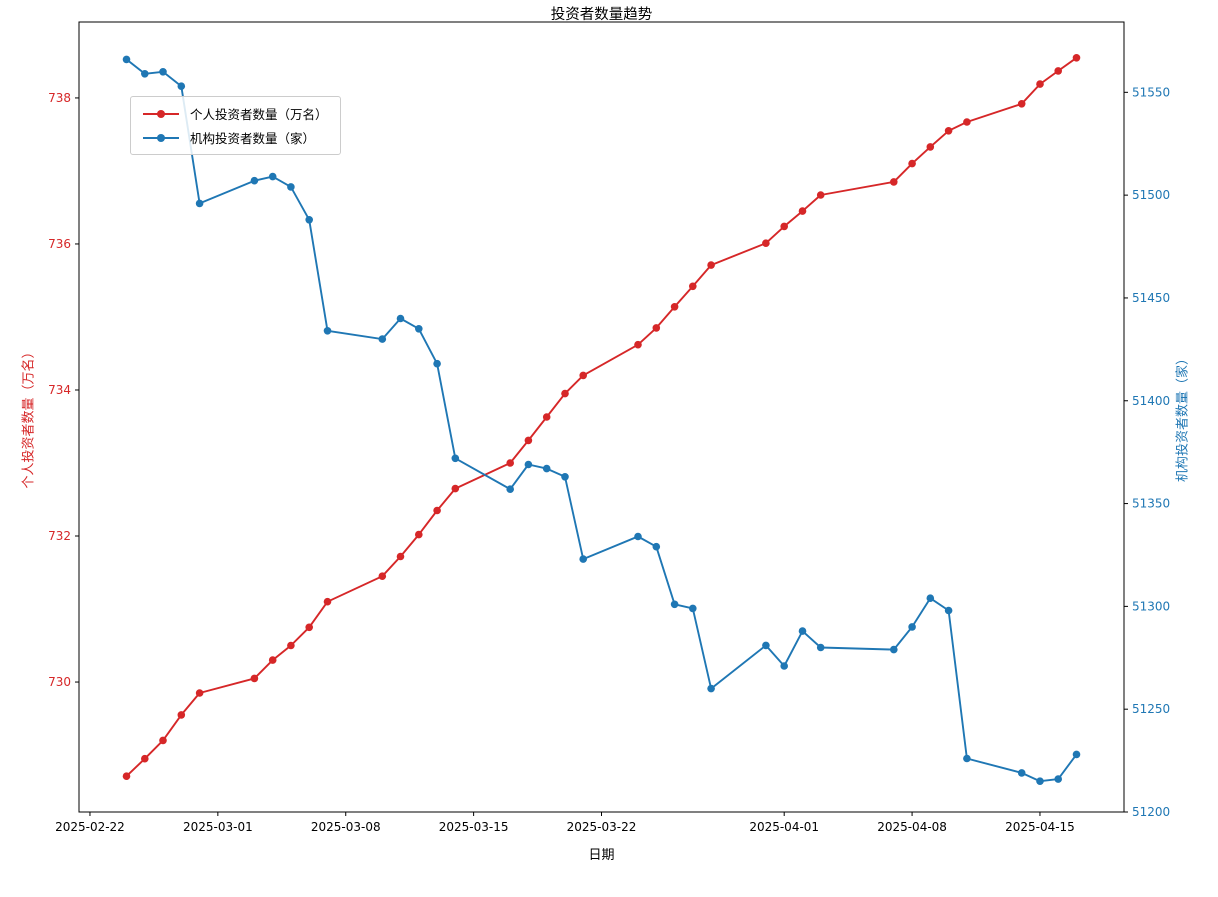 The width and height of the screenshot is (1218, 897). What do you see at coordinates (161, 113) in the screenshot?
I see `red-line-marker-icon` at bounding box center [161, 113].